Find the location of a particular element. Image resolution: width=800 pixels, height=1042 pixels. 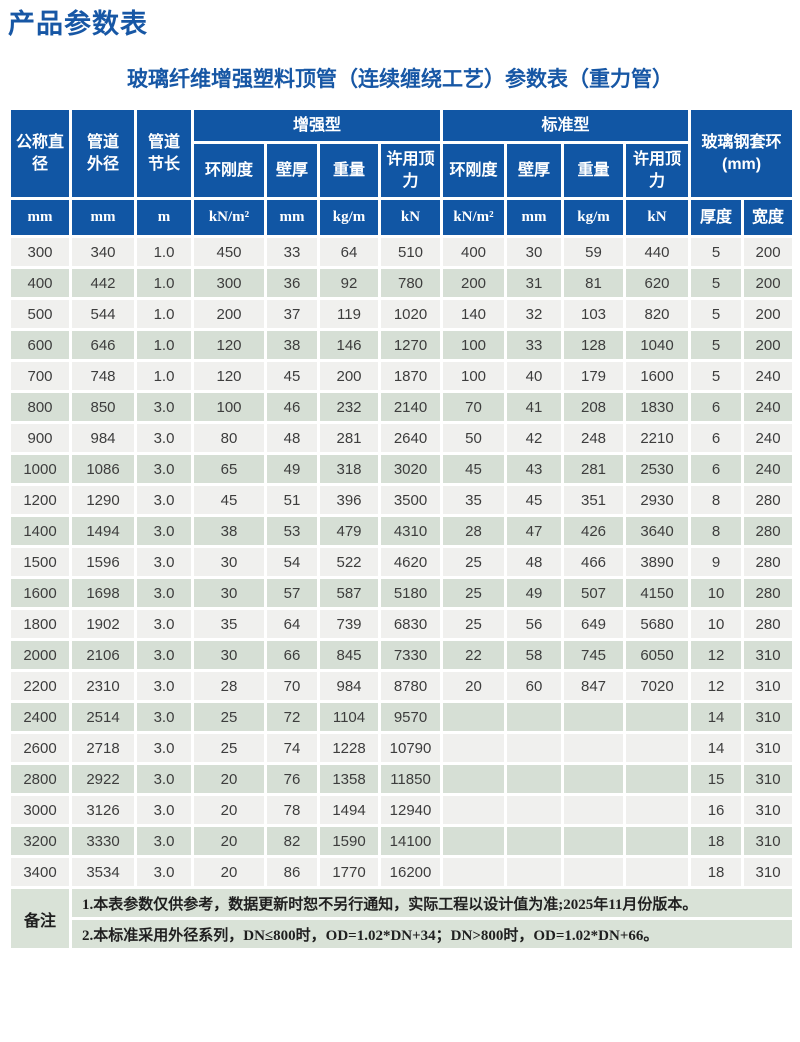

table-cell: 620 is located at coordinates (657, 283).